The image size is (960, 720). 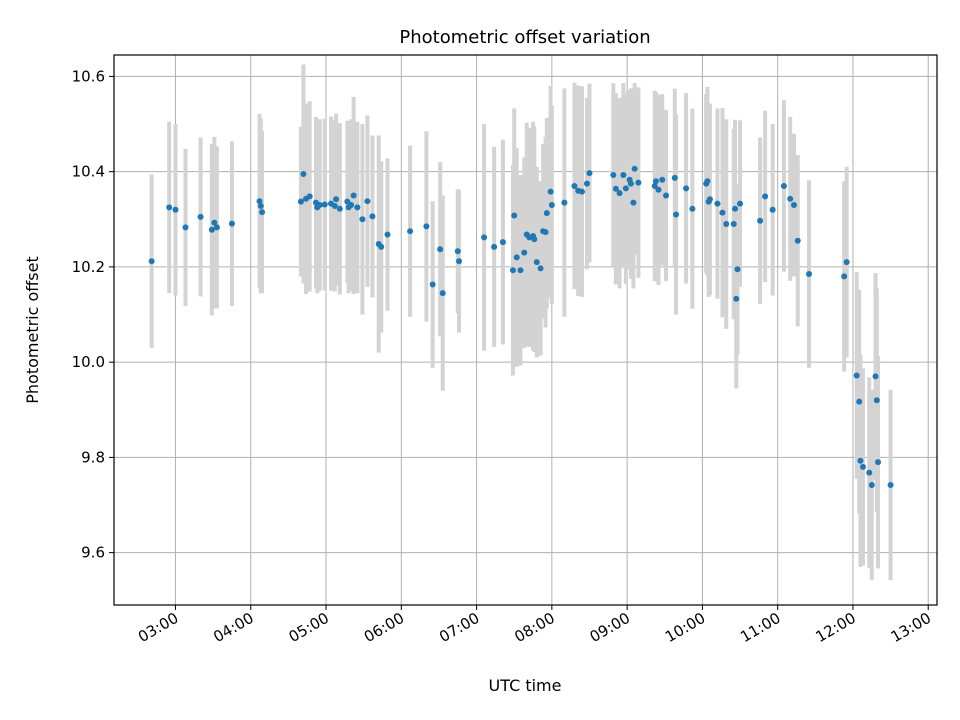 What do you see at coordinates (93, 314) in the screenshot?
I see `y-axis-ticks: 9.6 9.8 10.0 10.2 10.4 10.6` at bounding box center [93, 314].